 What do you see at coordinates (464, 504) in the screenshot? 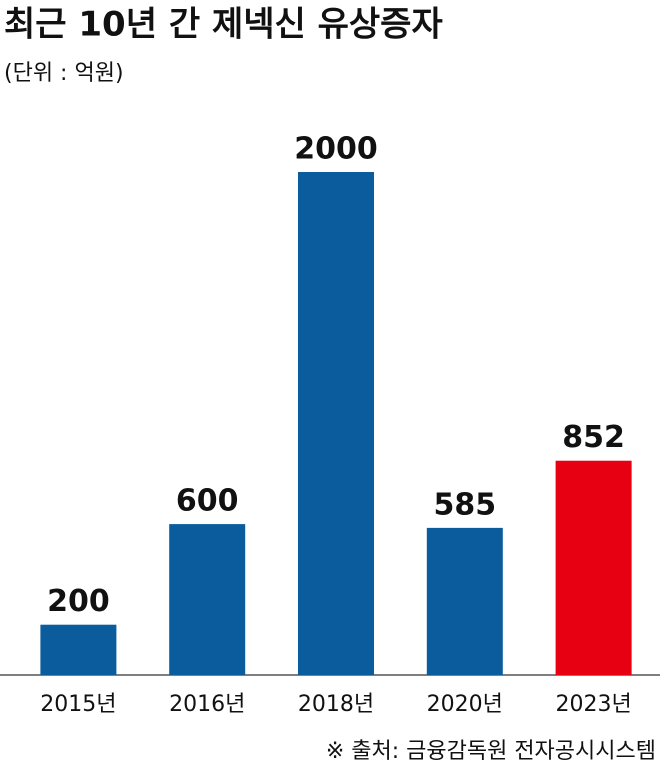
I see `value-label: 585` at bounding box center [464, 504].